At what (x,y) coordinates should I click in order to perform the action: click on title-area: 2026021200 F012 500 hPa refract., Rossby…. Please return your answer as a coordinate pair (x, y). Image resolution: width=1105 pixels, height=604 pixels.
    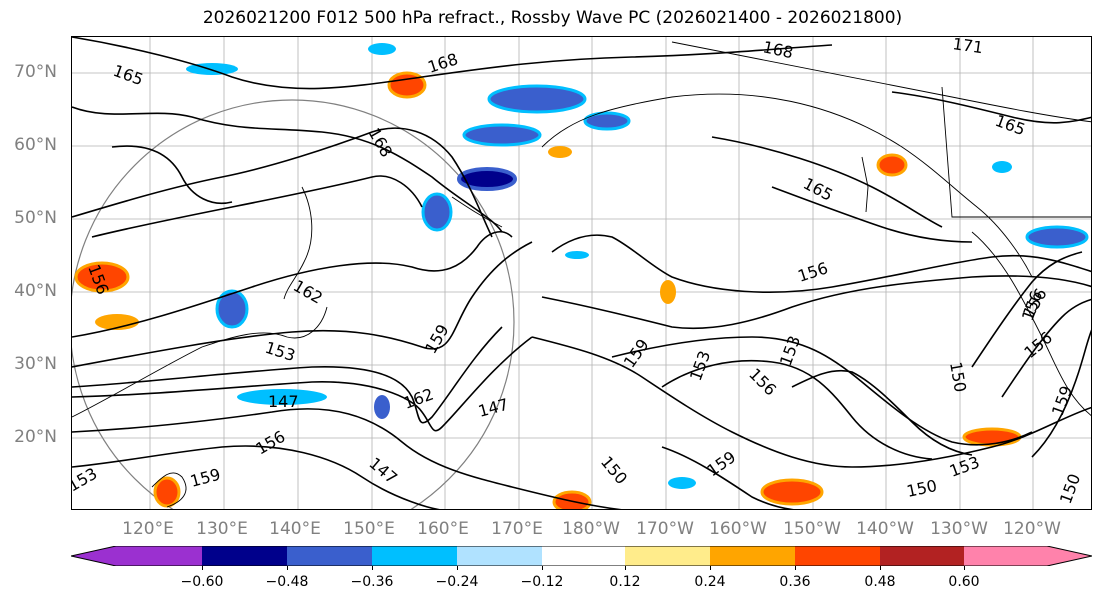
    Looking at the image, I should click on (552, 17).